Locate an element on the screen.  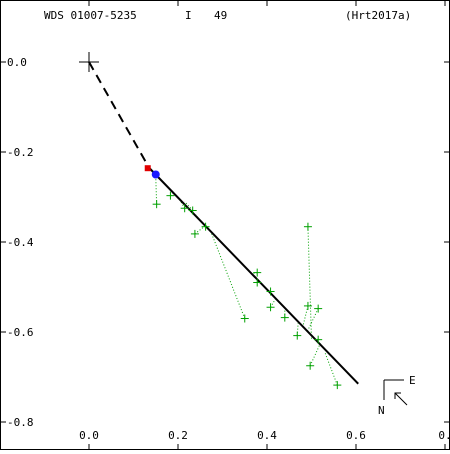
compass-arrow-head is located at coordinates (397, 395).